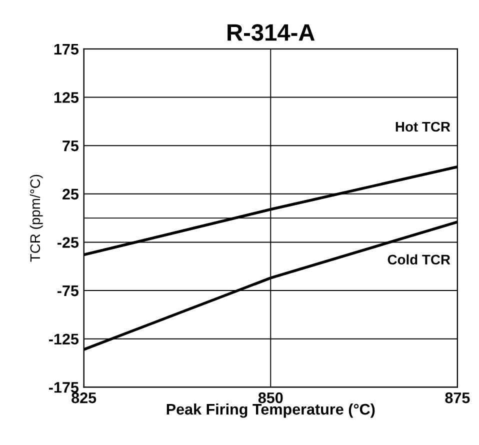  What do you see at coordinates (63, 387) in the screenshot?
I see `y-tick-label: -175` at bounding box center [63, 387].